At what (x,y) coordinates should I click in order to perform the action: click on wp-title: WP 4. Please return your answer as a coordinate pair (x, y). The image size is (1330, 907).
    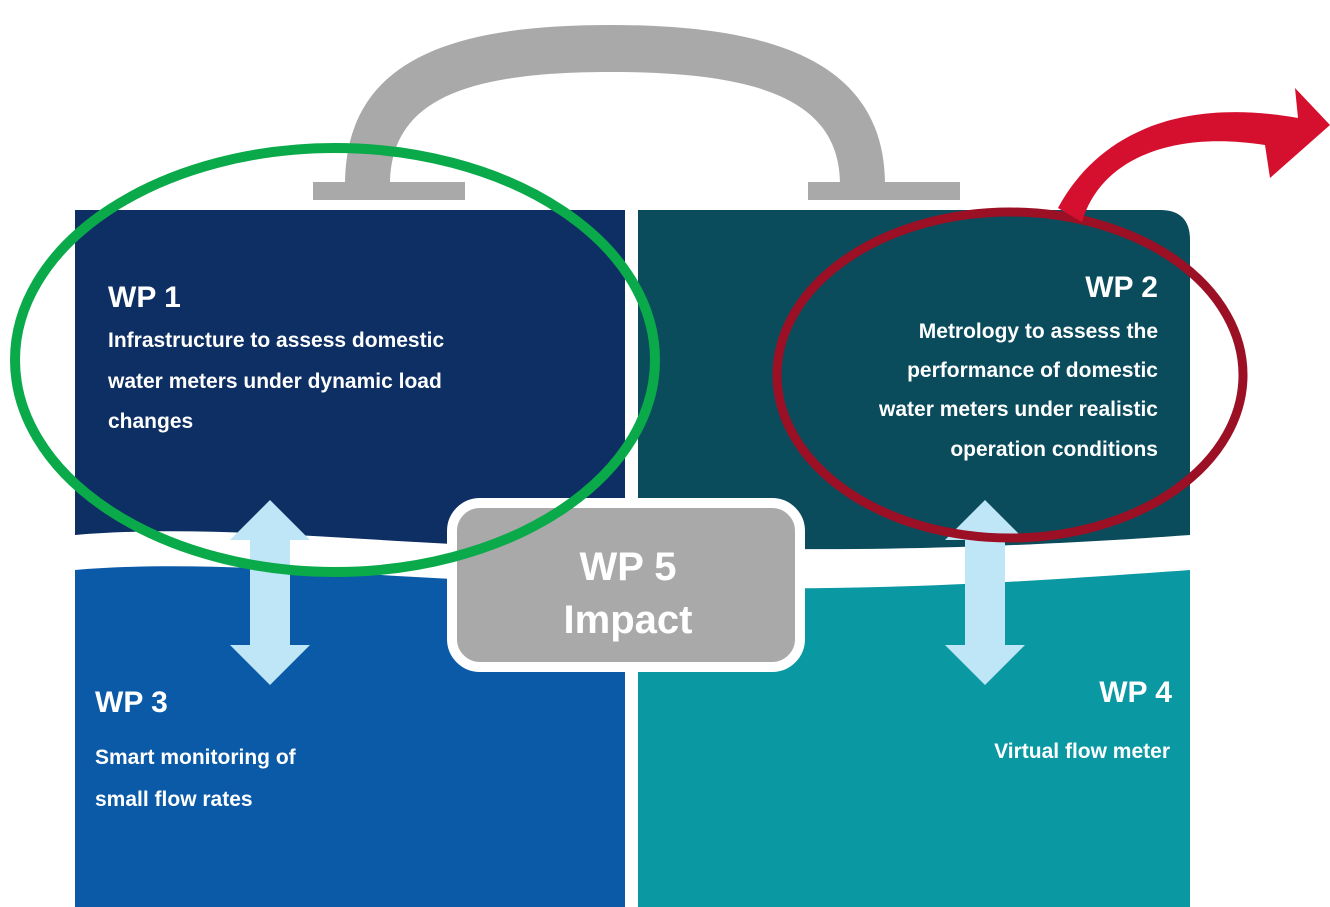
    Looking at the image, I should click on (1135, 692).